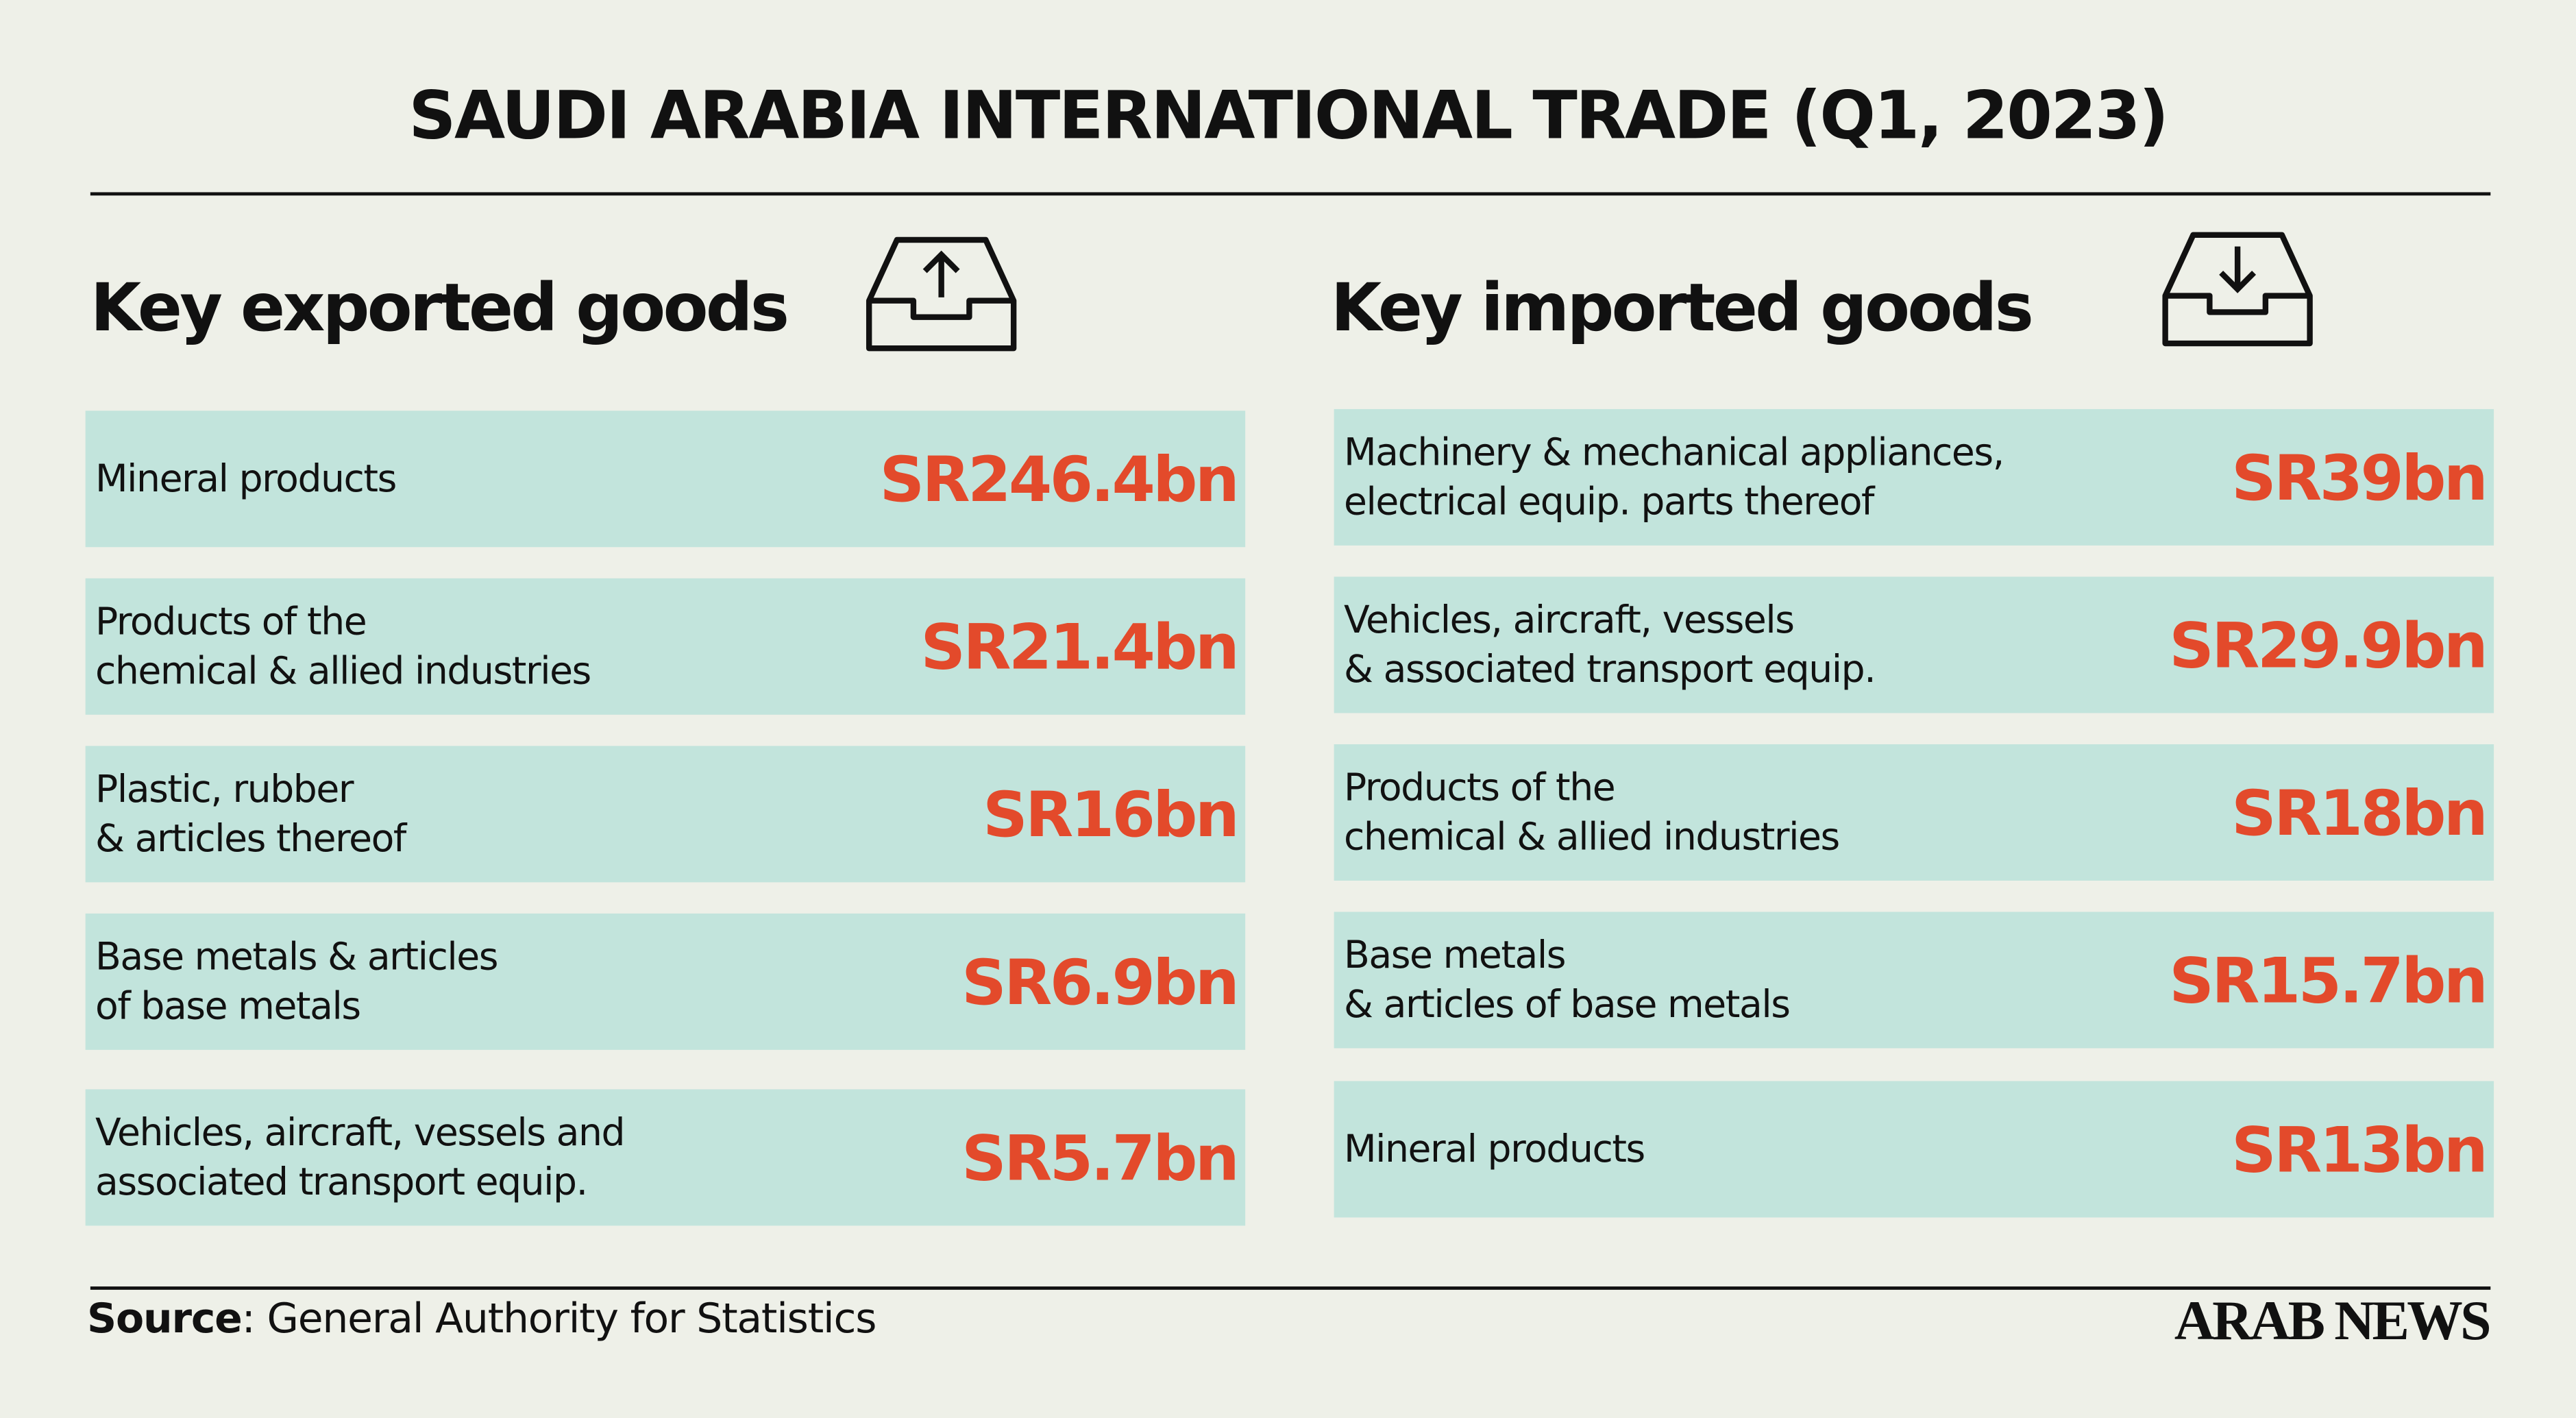 Image resolution: width=2576 pixels, height=1418 pixels. What do you see at coordinates (251, 838) in the screenshot?
I see `label-line: & articles thereof` at bounding box center [251, 838].